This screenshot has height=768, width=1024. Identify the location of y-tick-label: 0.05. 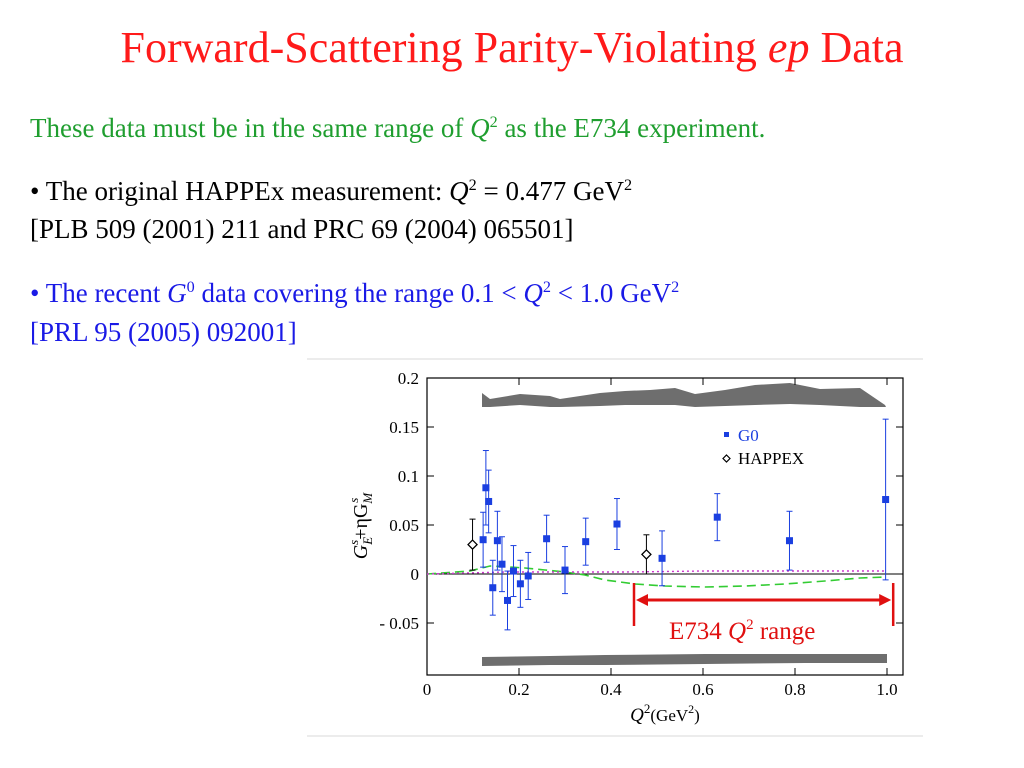
(404, 525).